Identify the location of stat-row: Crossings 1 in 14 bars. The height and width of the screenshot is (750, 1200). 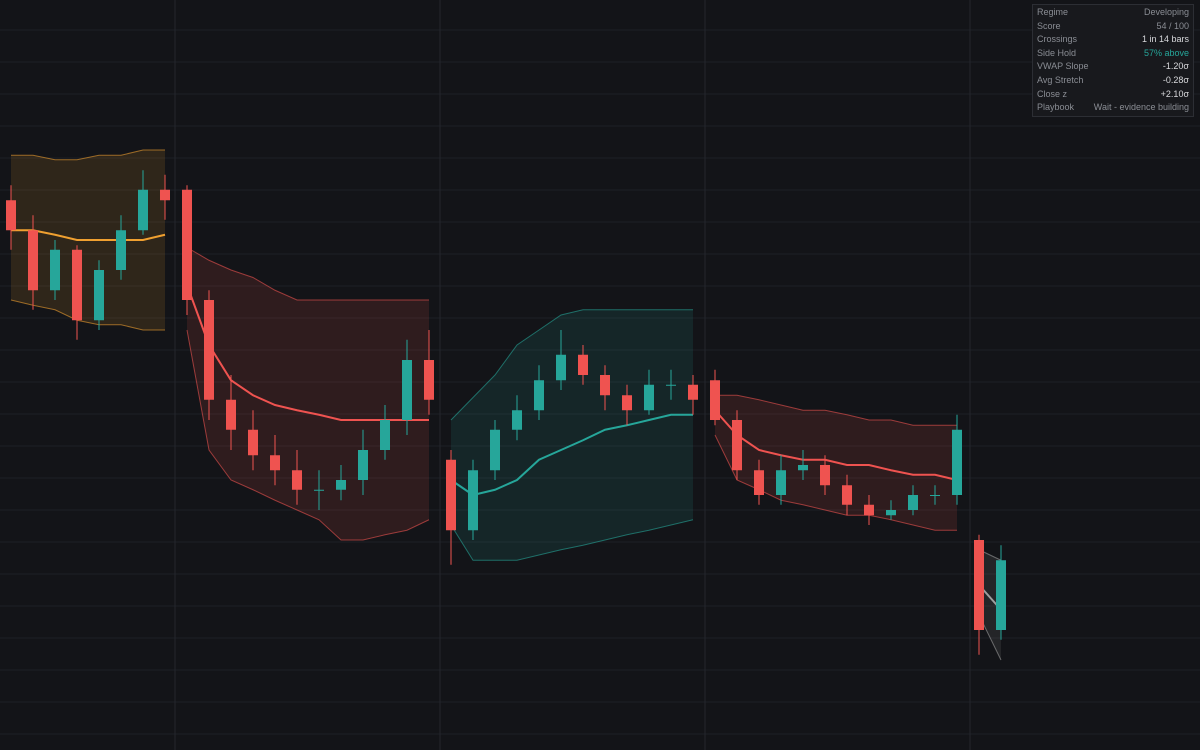
(1113, 40).